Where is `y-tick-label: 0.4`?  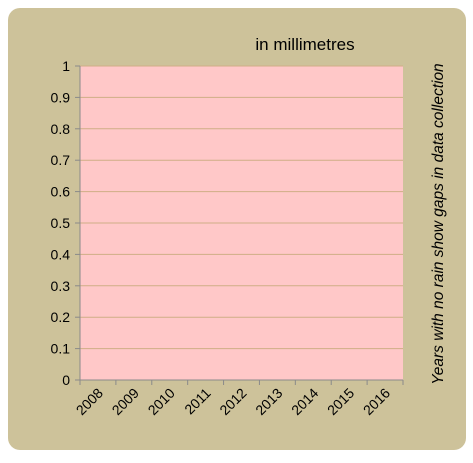
y-tick-label: 0.4 is located at coordinates (61, 254).